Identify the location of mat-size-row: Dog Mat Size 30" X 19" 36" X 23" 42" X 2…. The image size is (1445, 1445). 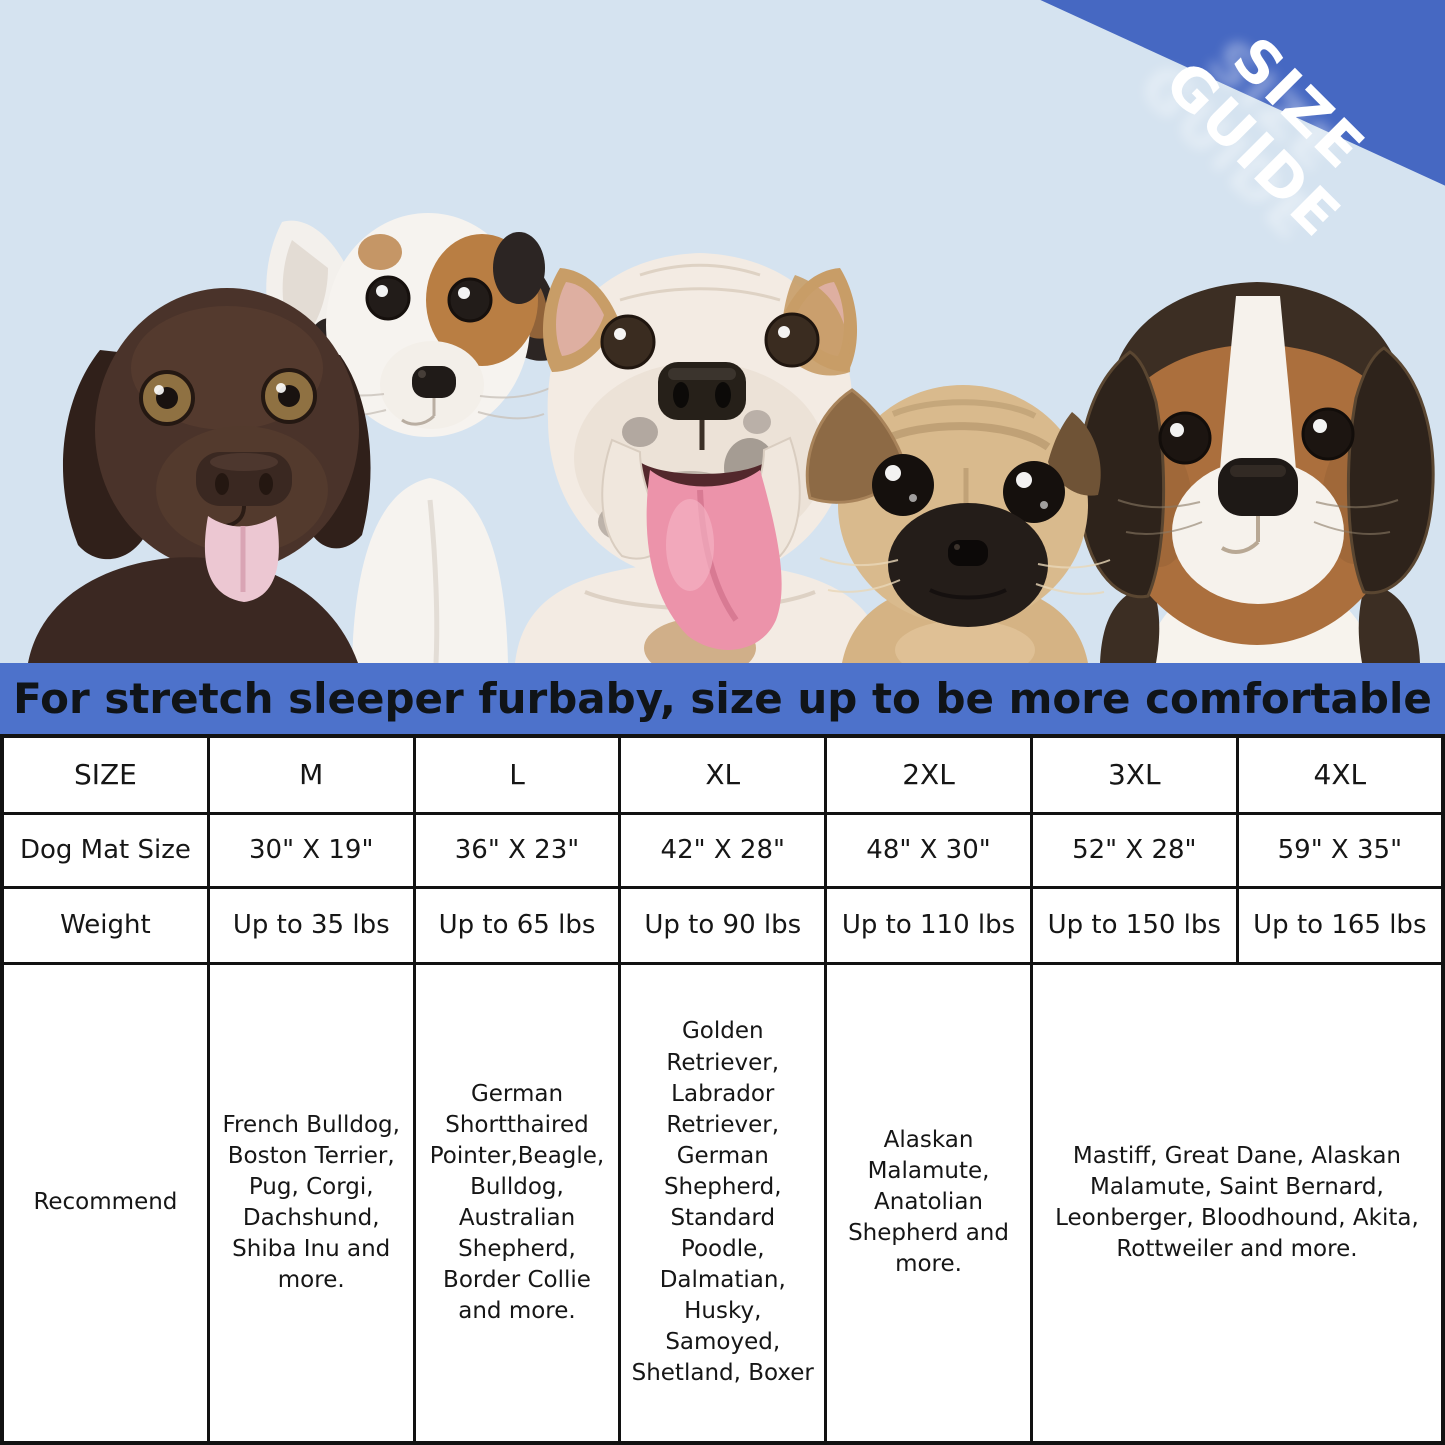
(722, 850).